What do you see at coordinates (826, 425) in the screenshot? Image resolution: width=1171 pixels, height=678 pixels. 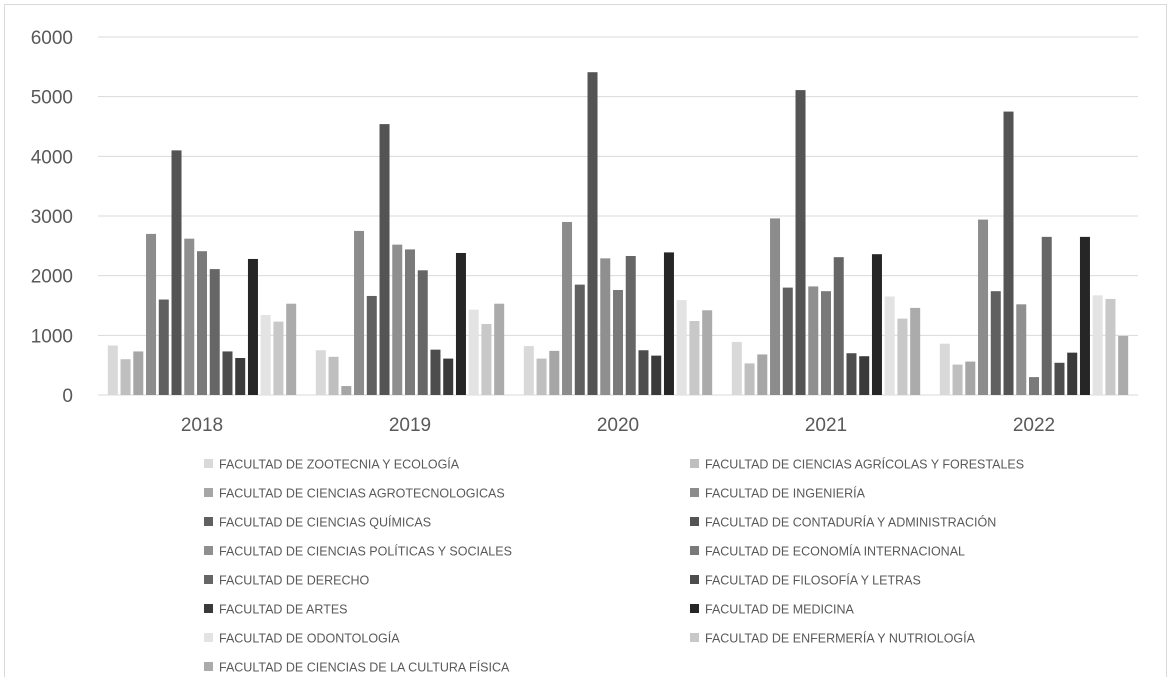 I see `x-category-label: 2021` at bounding box center [826, 425].